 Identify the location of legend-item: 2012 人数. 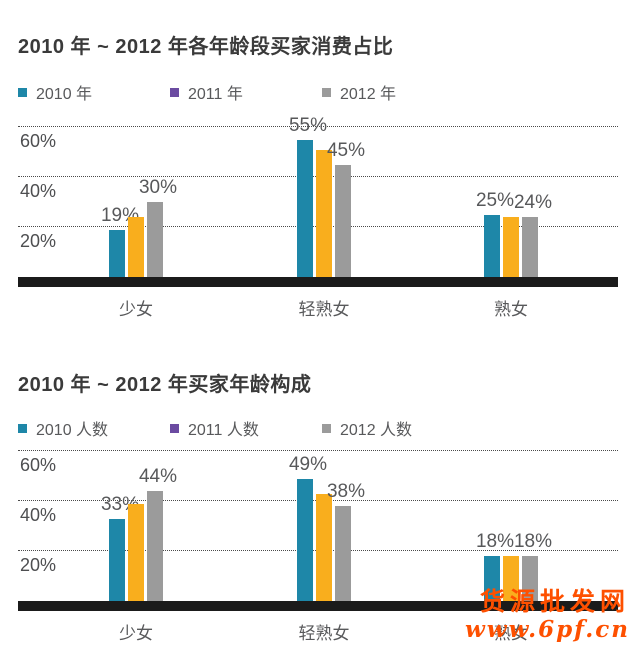
(398, 428).